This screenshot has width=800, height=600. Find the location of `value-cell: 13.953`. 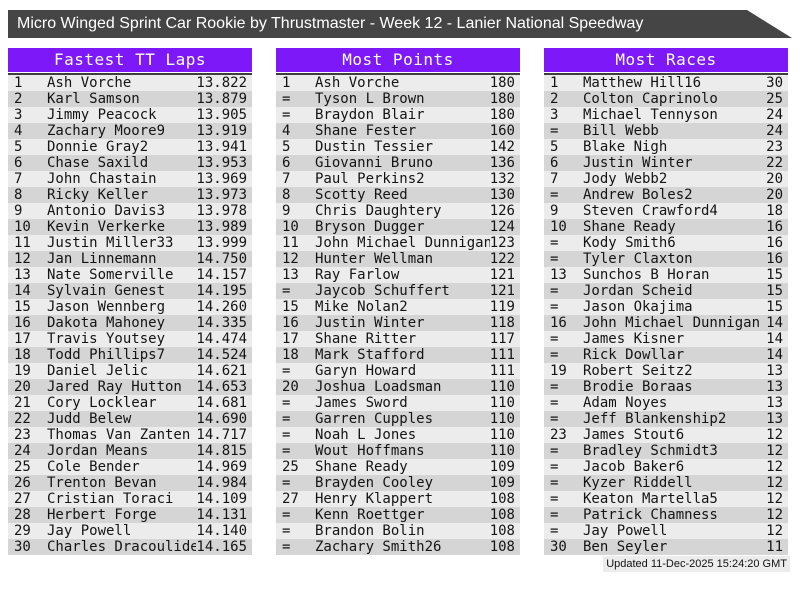

value-cell: 13.953 is located at coordinates (221, 163).